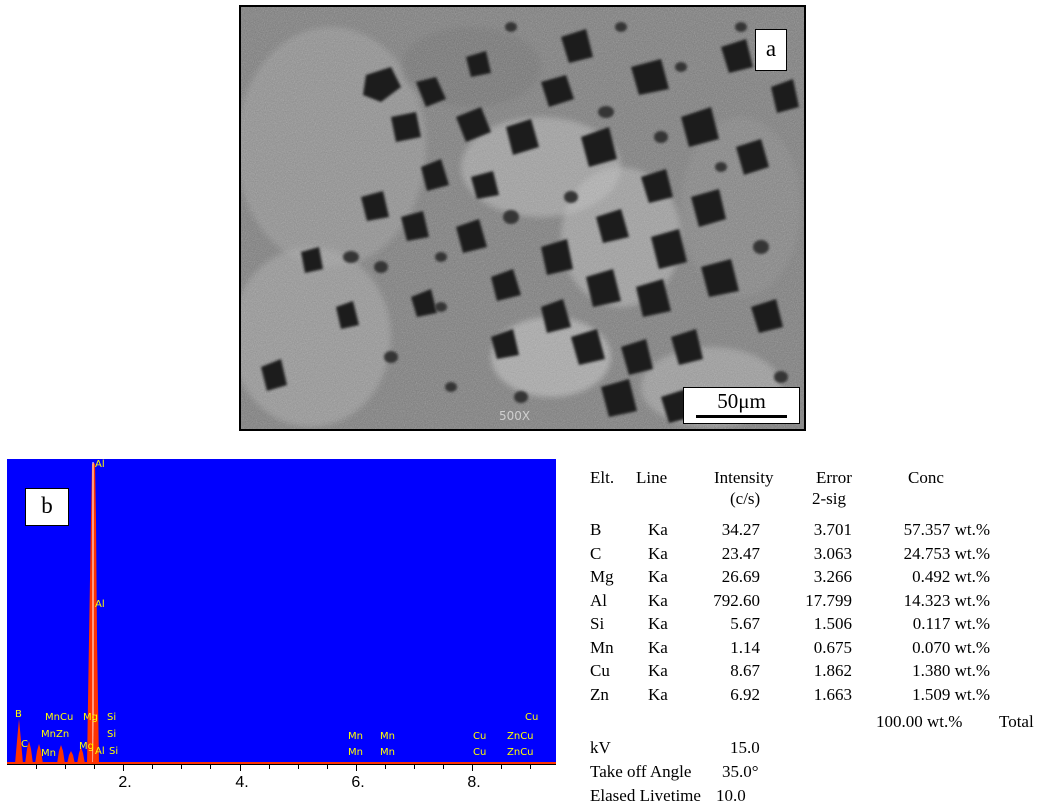 This screenshot has height=807, width=1046. Describe the element at coordinates (597, 623) in the screenshot. I see `cell-element: Si` at that location.